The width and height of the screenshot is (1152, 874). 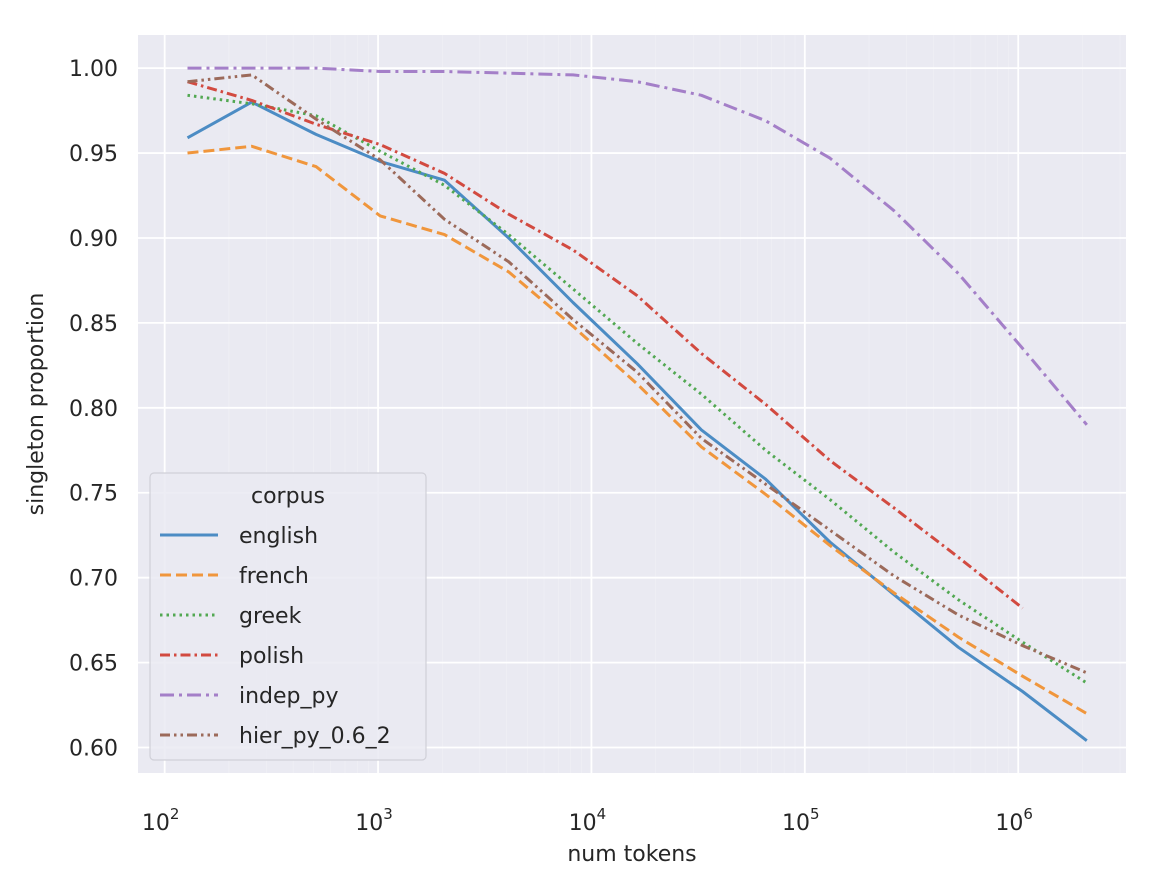 What do you see at coordinates (1014, 820) in the screenshot?
I see `x-tick-label: 10⁶` at bounding box center [1014, 820].